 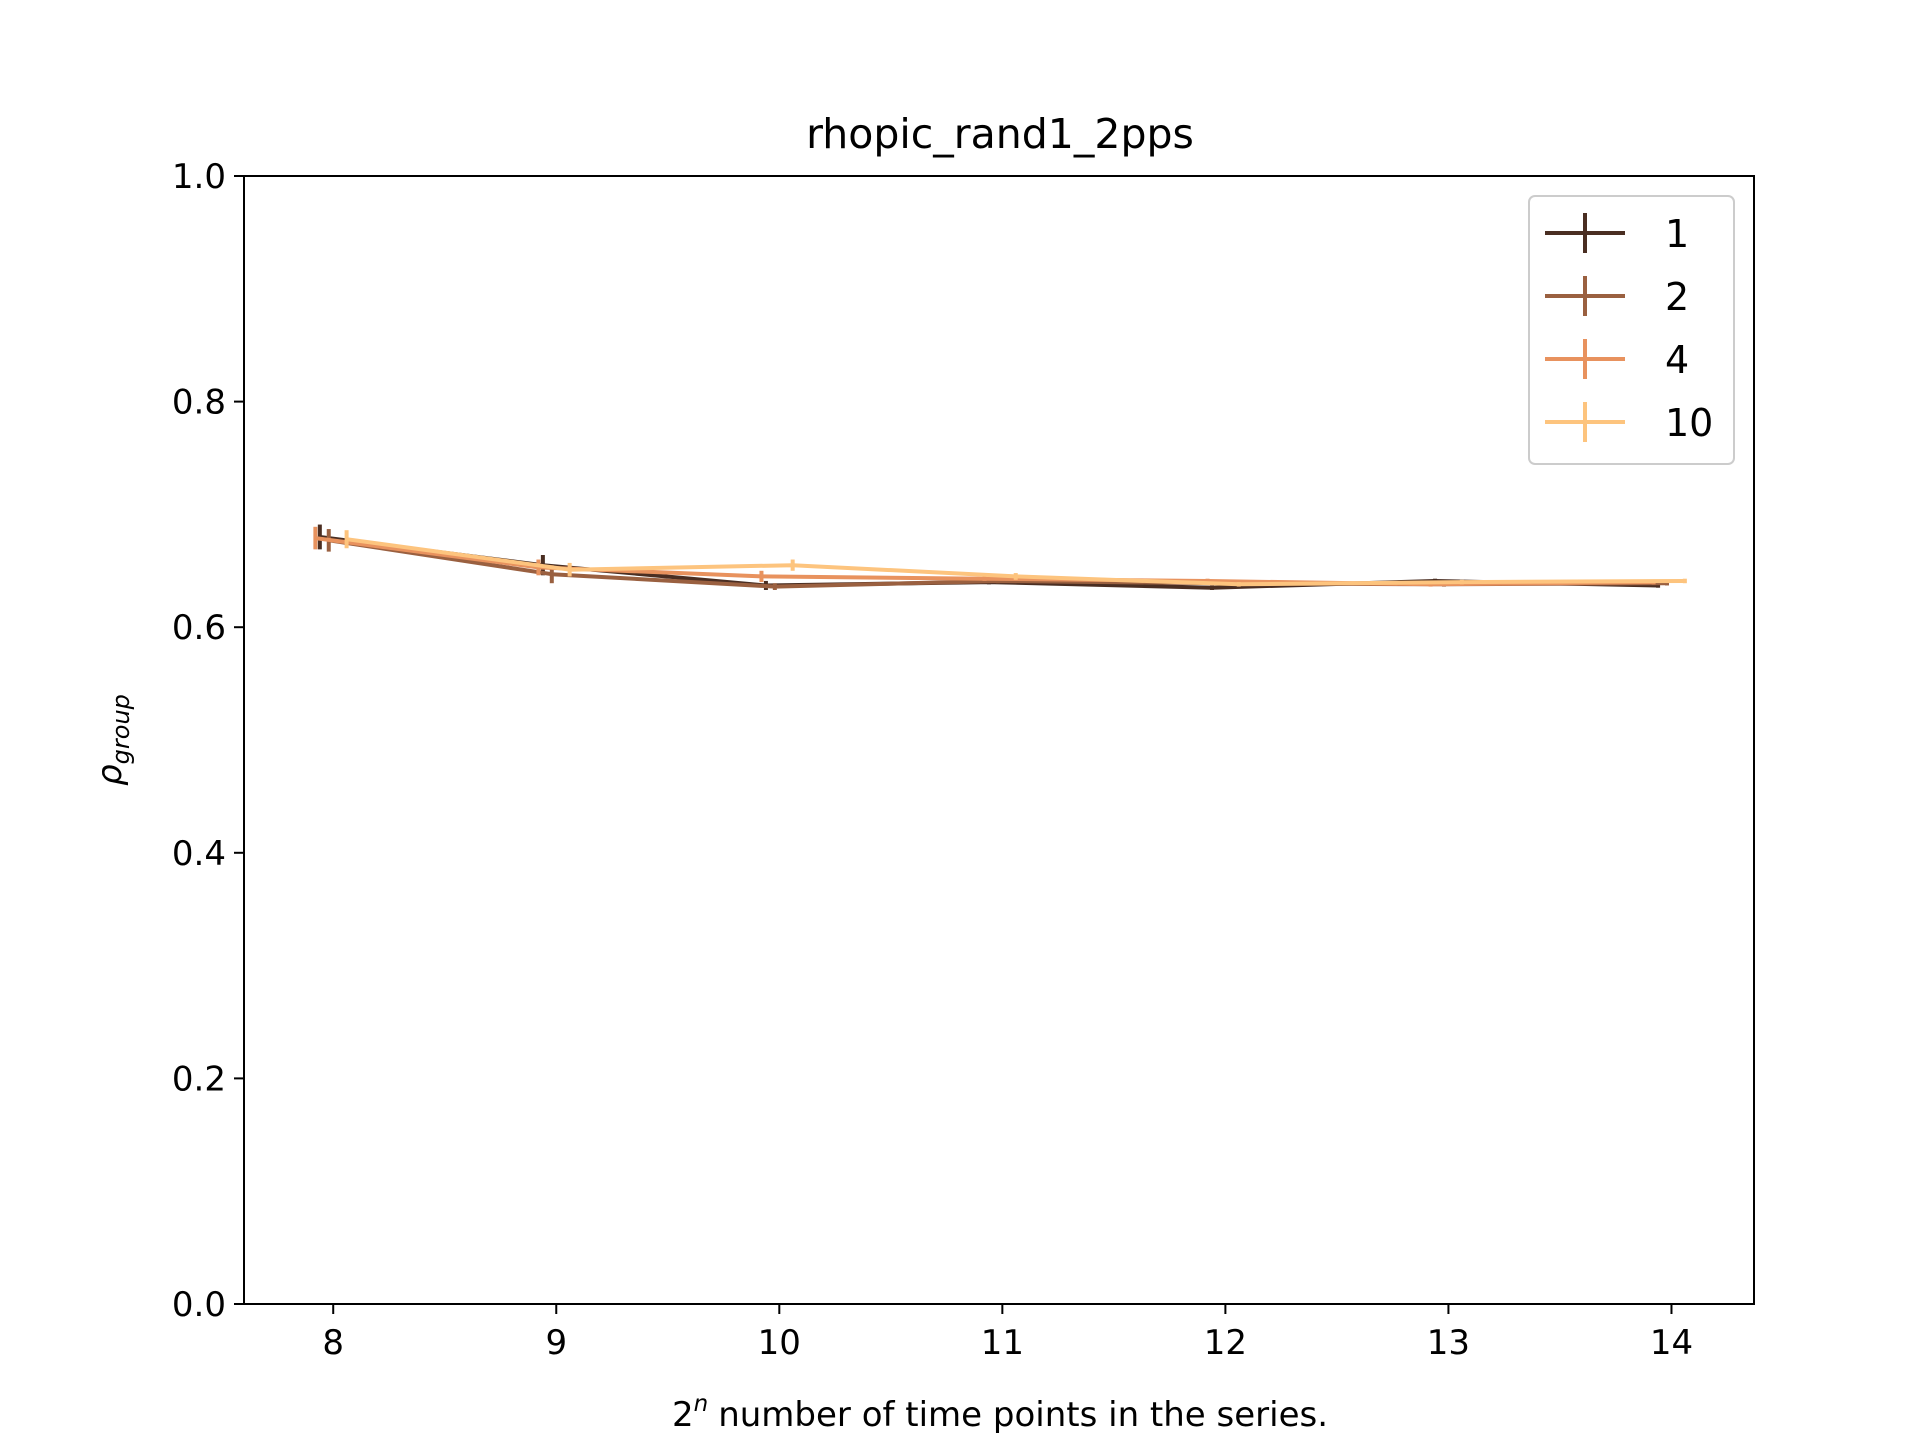 What do you see at coordinates (1677, 297) in the screenshot?
I see `legend-label: 2` at bounding box center [1677, 297].